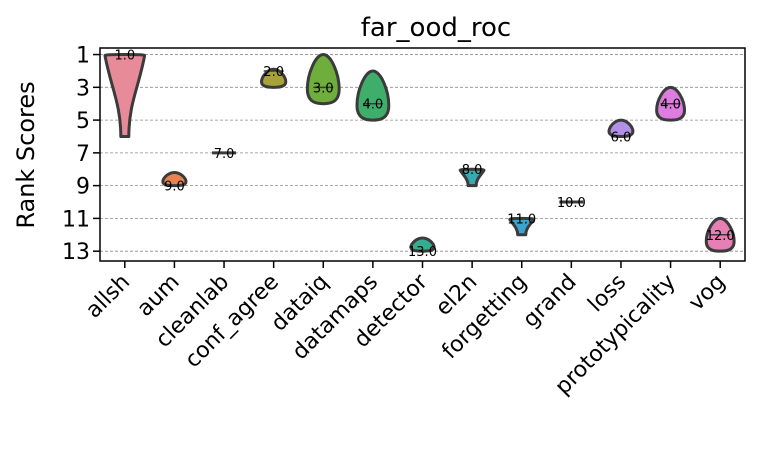  Describe the element at coordinates (76, 252) in the screenshot. I see `y-tick-label: 13` at that location.